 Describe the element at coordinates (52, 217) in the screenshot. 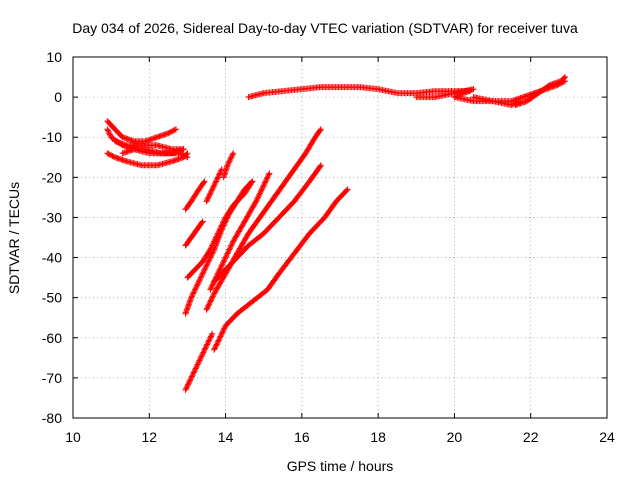

I see `y-tick-label: -30` at that location.